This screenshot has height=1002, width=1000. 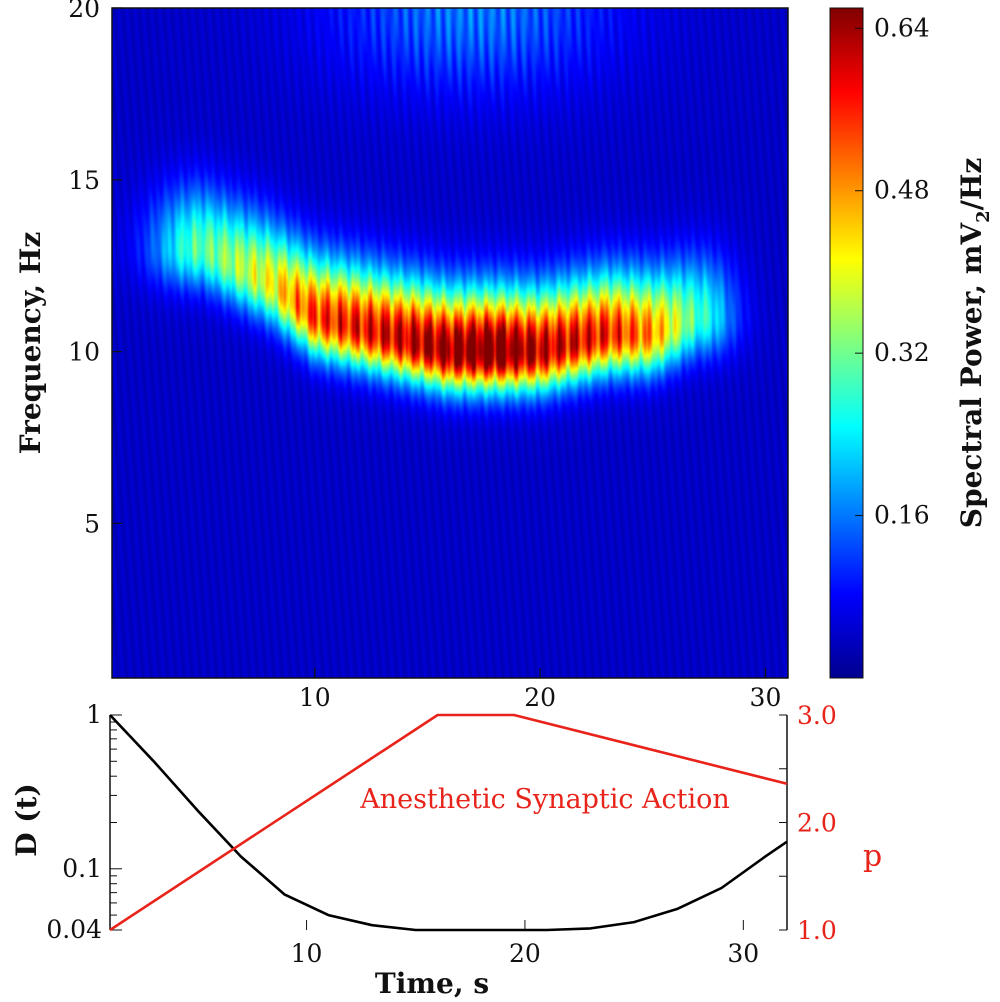 I want to click on y-tick-label: 20, so click(x=84, y=11).